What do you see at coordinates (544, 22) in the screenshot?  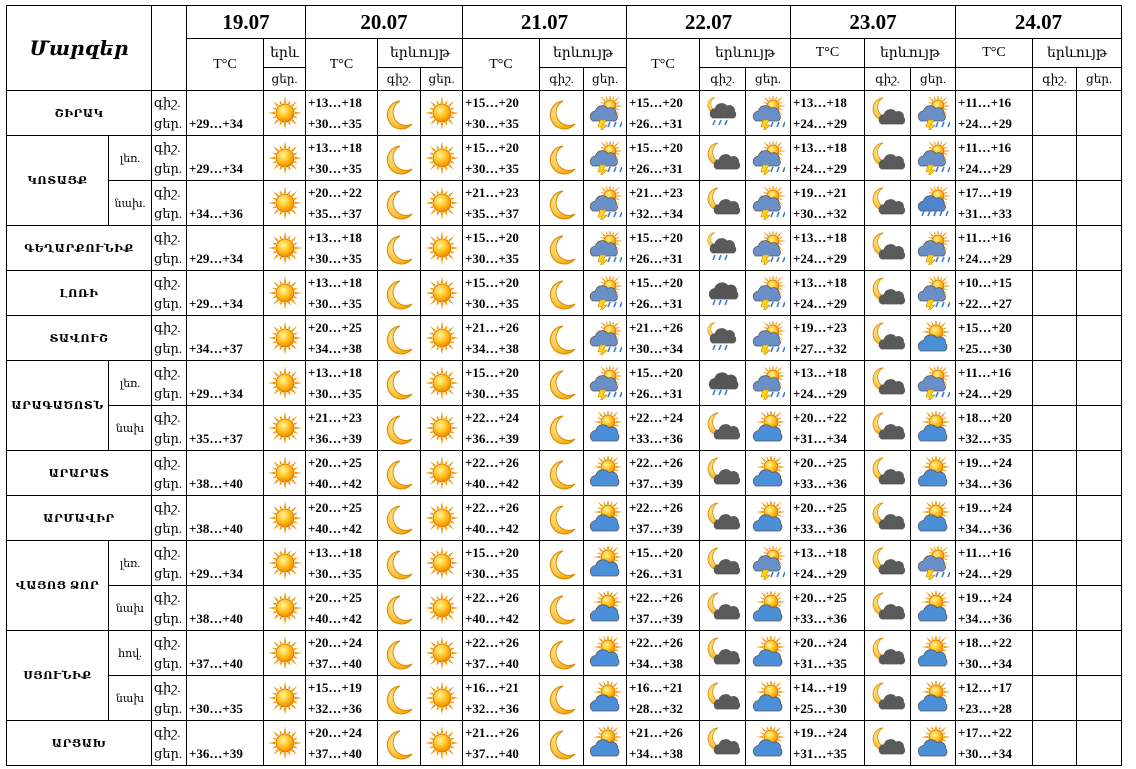 I see `date-21-07: 21.07` at bounding box center [544, 22].